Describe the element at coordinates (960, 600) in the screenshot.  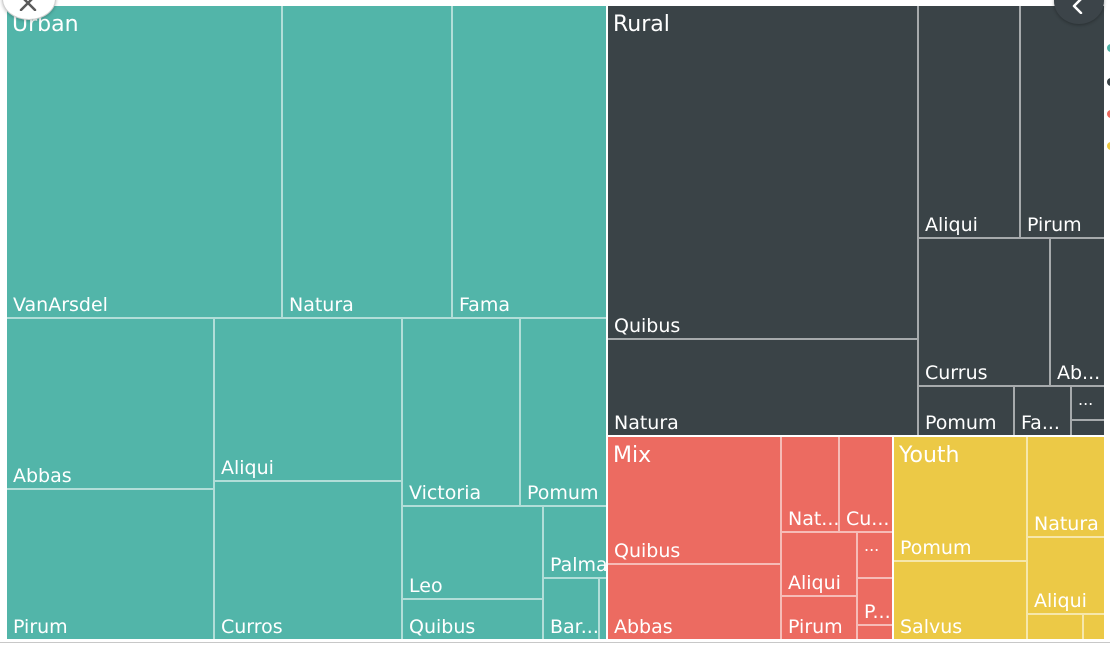
I see `treemap-tile-youth-salvus: Salvus` at that location.